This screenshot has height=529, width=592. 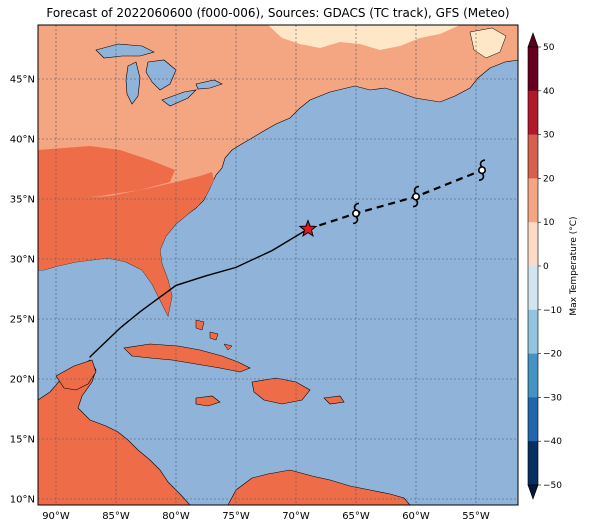 What do you see at coordinates (126, 244) in the screenshot?
I see `southeast-hot-region` at bounding box center [126, 244].